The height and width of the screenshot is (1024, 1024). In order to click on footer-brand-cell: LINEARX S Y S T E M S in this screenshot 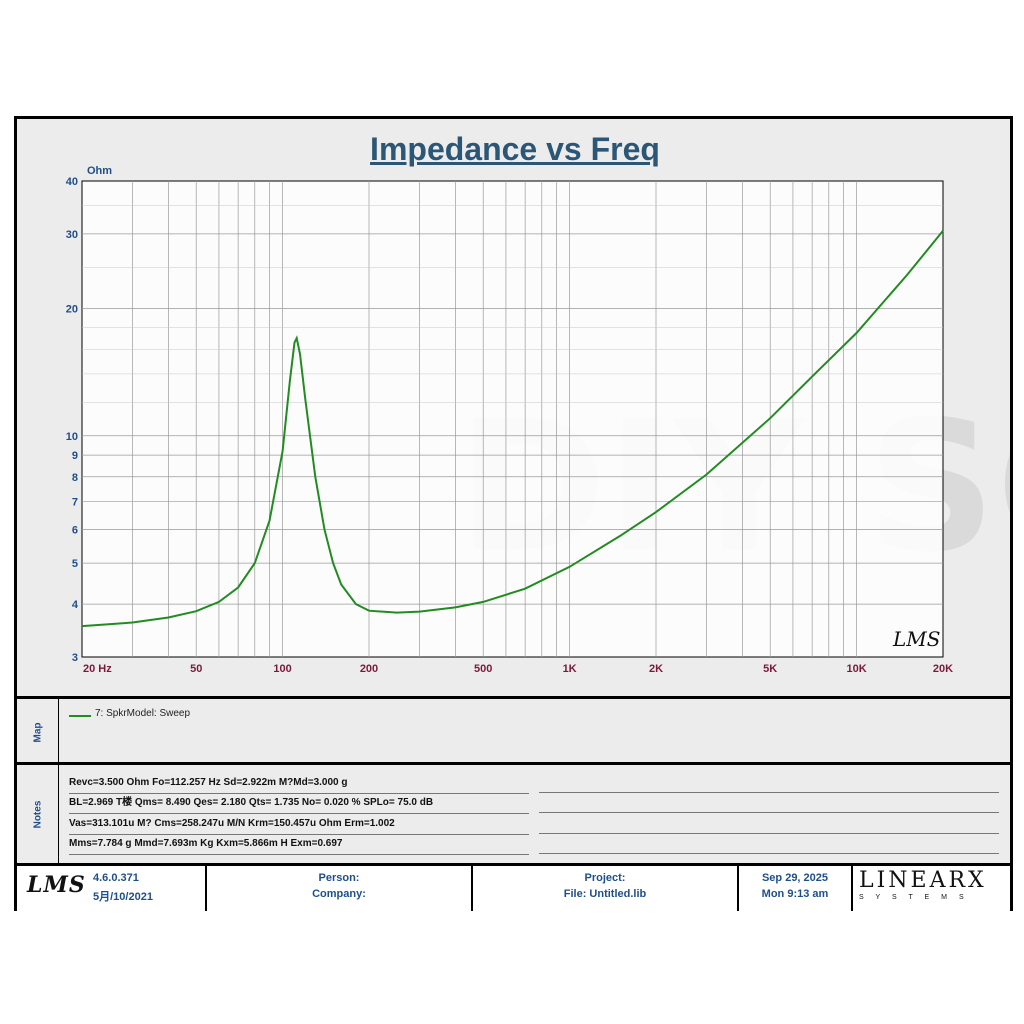, I will do `click(931, 888)`.